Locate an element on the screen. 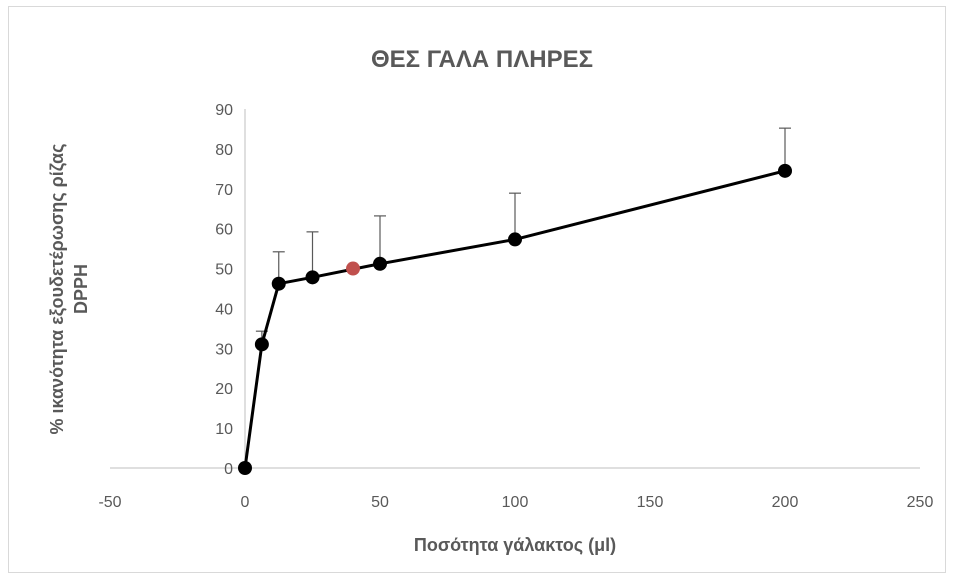 This screenshot has width=956, height=581. y-tick-label: 0 is located at coordinates (228, 469).